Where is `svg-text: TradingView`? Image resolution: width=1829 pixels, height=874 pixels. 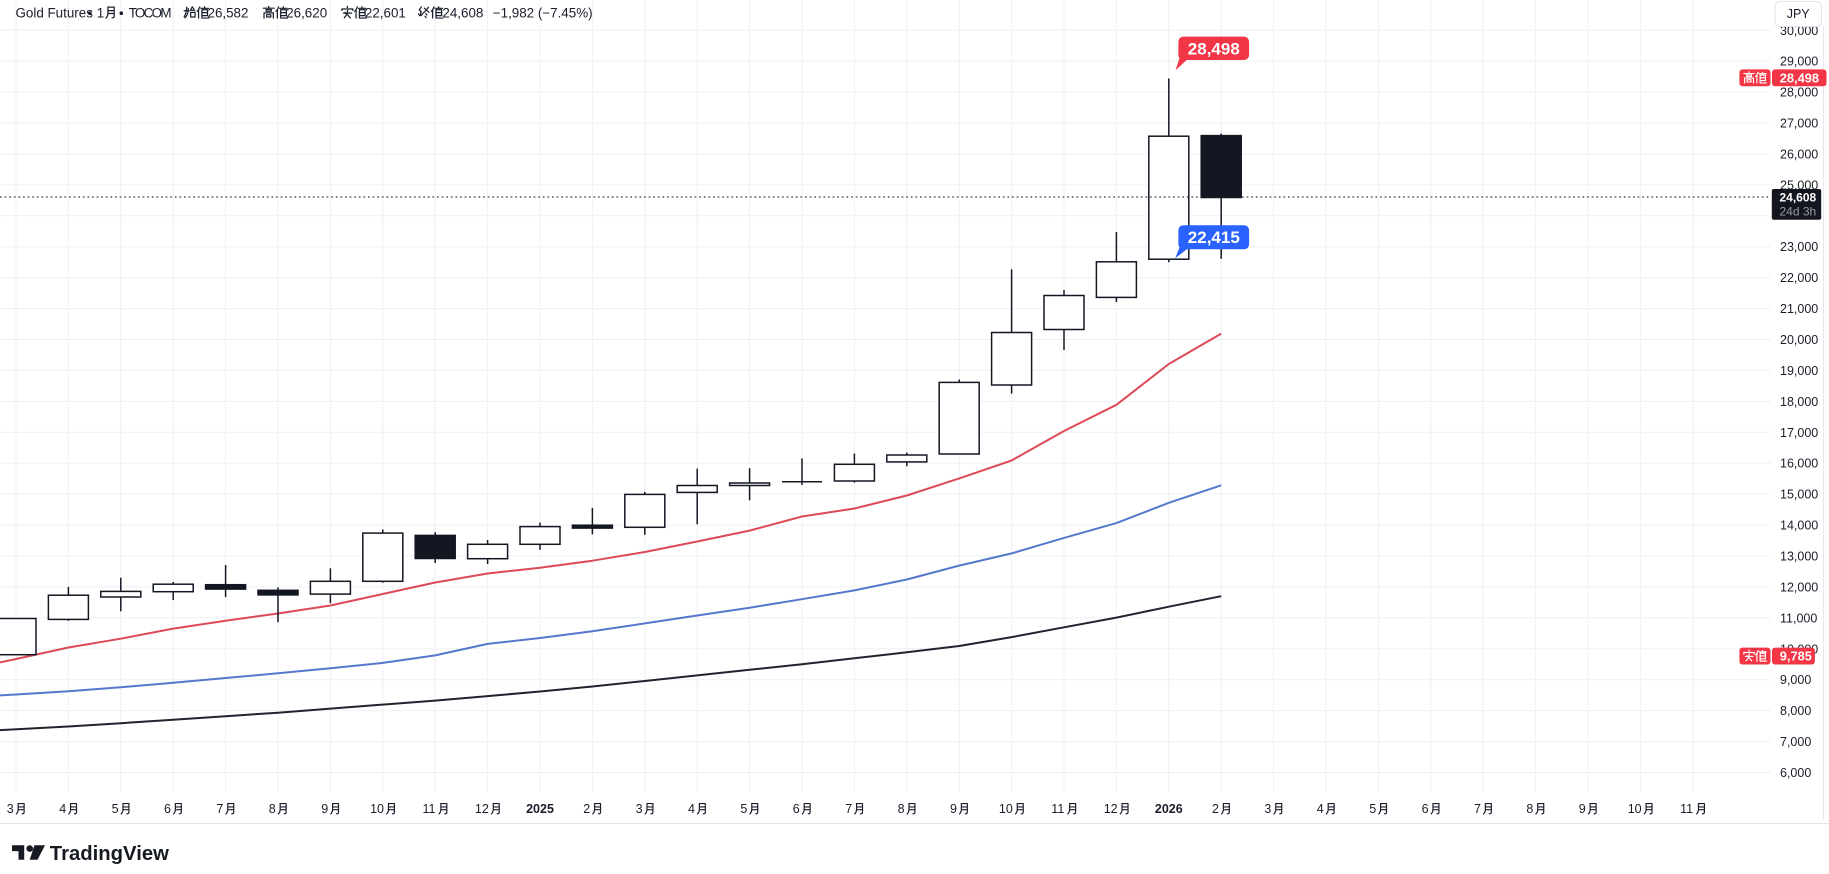 svg-text: TradingView is located at coordinates (109, 854).